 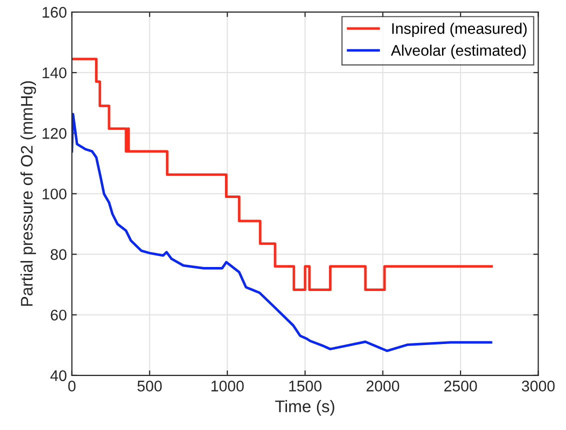 What do you see at coordinates (54, 194) in the screenshot?
I see `y-tick-label: 100` at bounding box center [54, 194].